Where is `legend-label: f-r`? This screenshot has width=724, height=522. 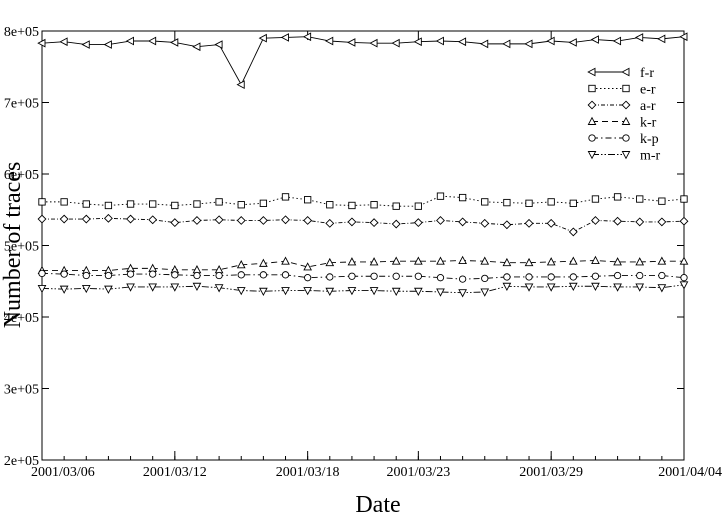 legend-label: f-r is located at coordinates (647, 73).